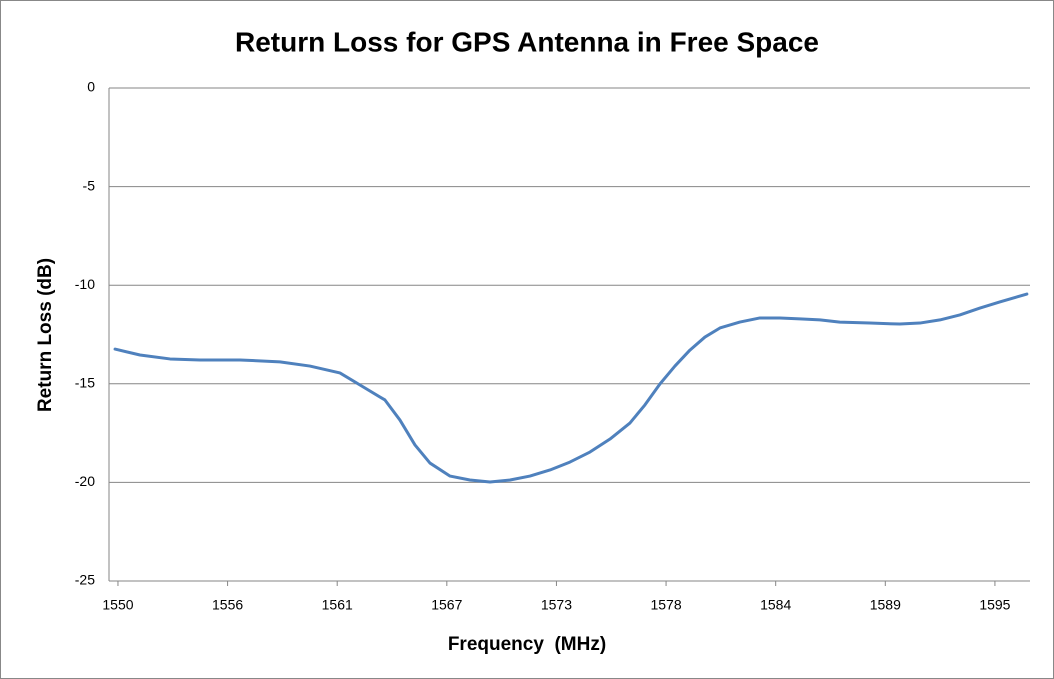 This screenshot has height=679, width=1054. Describe the element at coordinates (994, 605) in the screenshot. I see `x-tick-label: 1595` at that location.